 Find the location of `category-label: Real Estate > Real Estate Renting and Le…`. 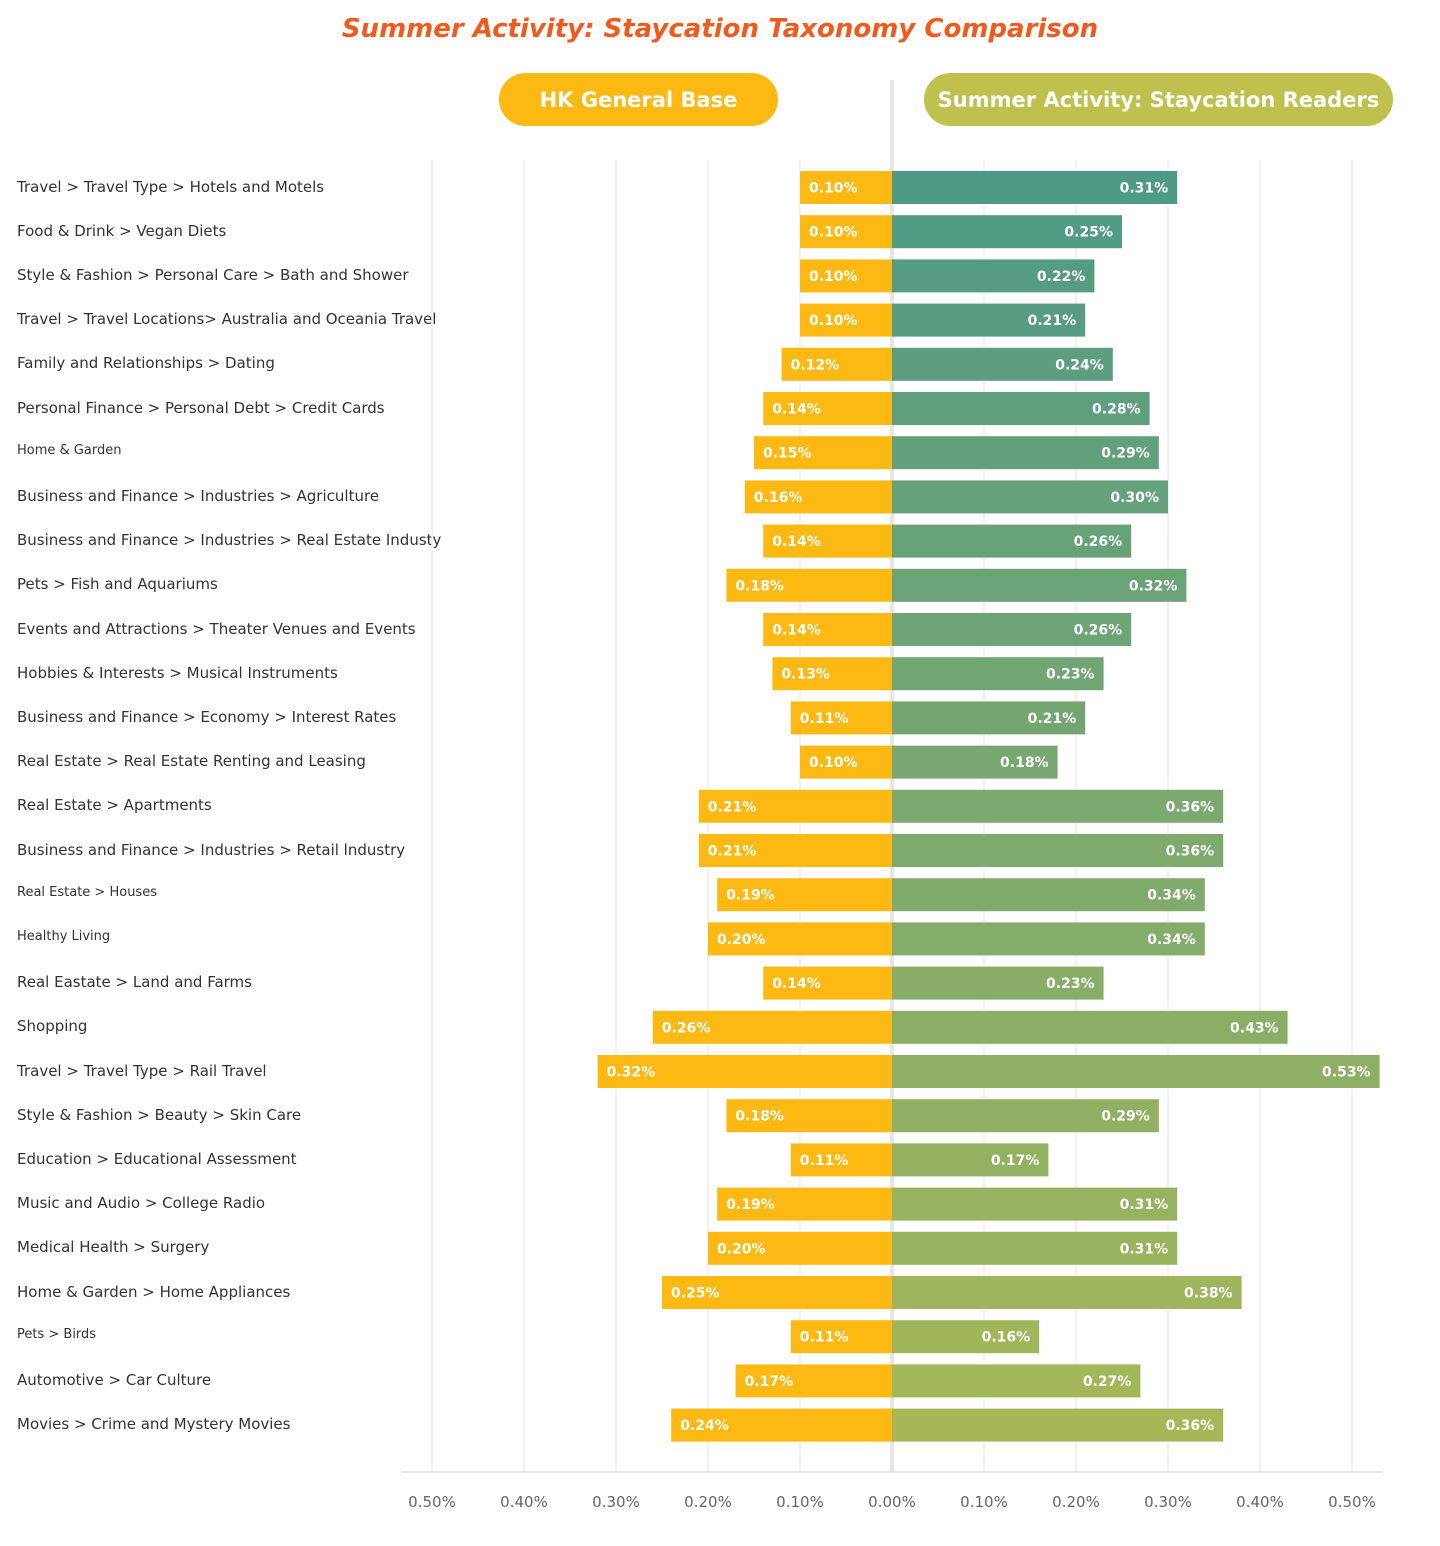

category-label: Real Estate > Real Estate Renting and Le… is located at coordinates (191, 761).